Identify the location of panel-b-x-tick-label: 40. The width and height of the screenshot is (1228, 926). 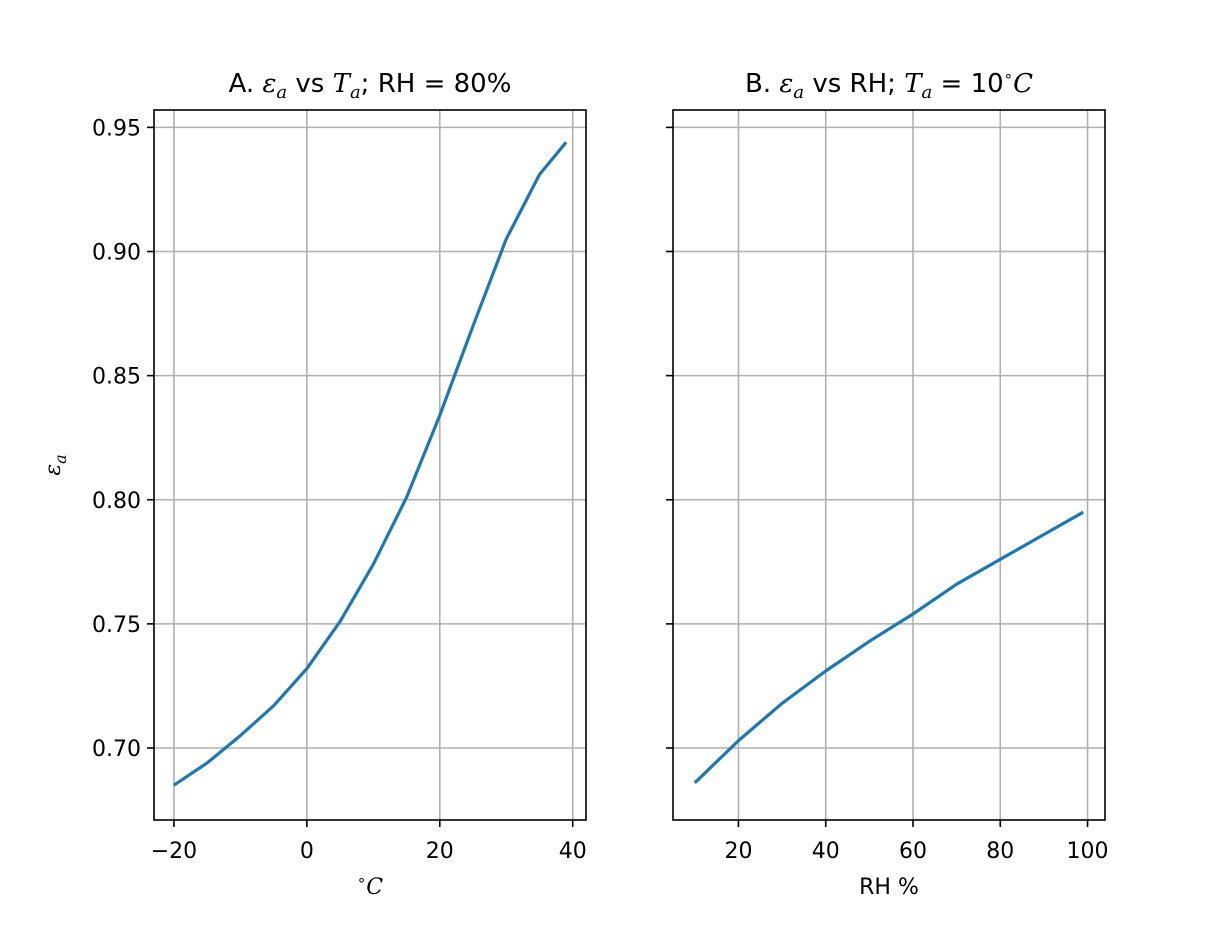
(826, 851).